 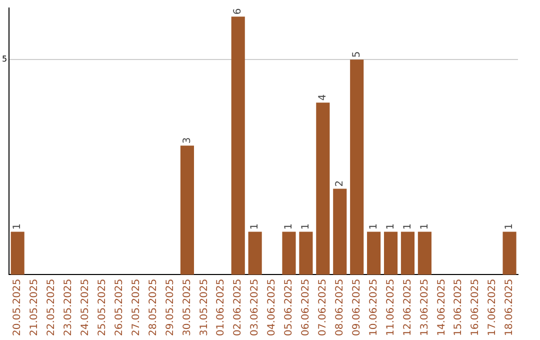 I want to click on x-tick-label: 14.06.2025, so click(x=442, y=307).